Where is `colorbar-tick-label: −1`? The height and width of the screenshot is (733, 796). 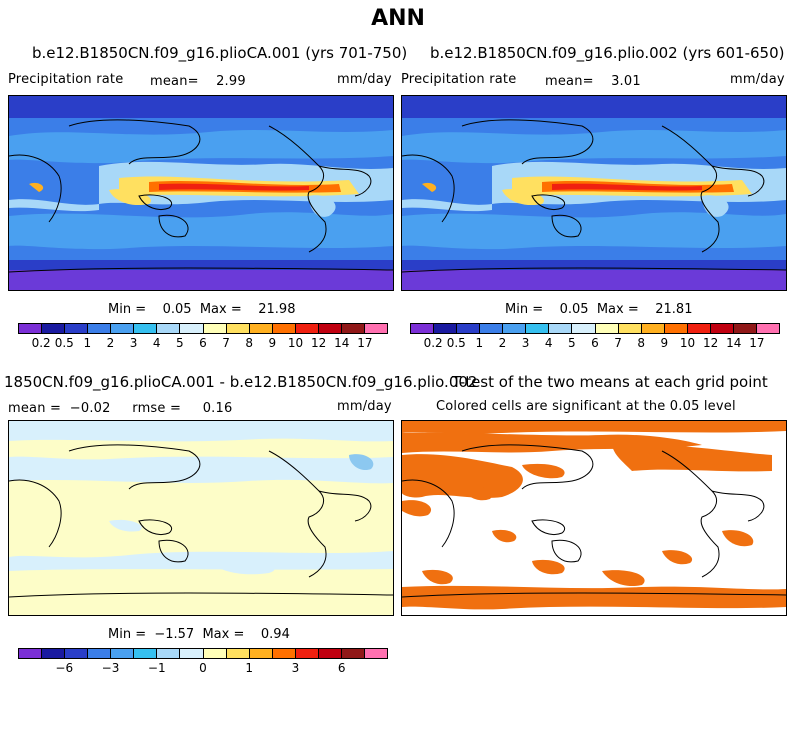
colorbar-tick-label: −1 is located at coordinates (156, 668).